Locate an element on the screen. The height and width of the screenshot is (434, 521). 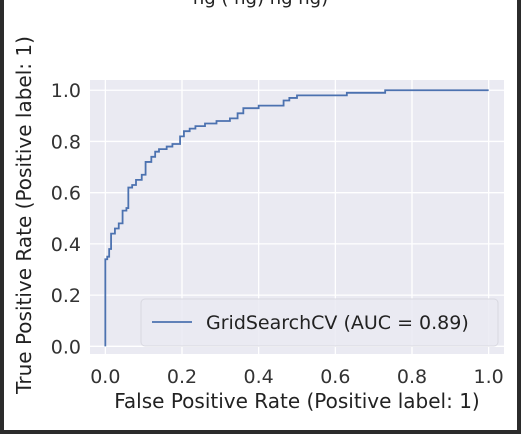
x-tick-label: 0.0 is located at coordinates (105, 377).